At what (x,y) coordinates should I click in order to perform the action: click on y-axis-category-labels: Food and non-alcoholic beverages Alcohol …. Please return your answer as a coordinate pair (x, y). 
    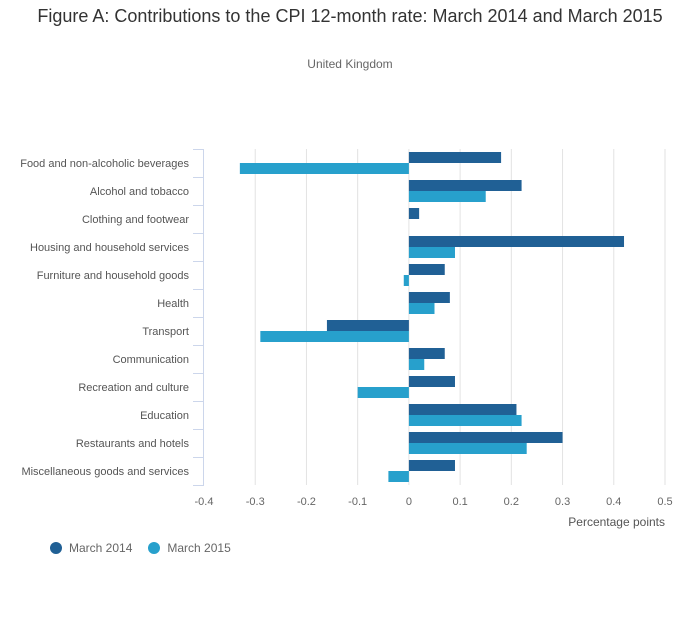
    Looking at the image, I should click on (104, 318).